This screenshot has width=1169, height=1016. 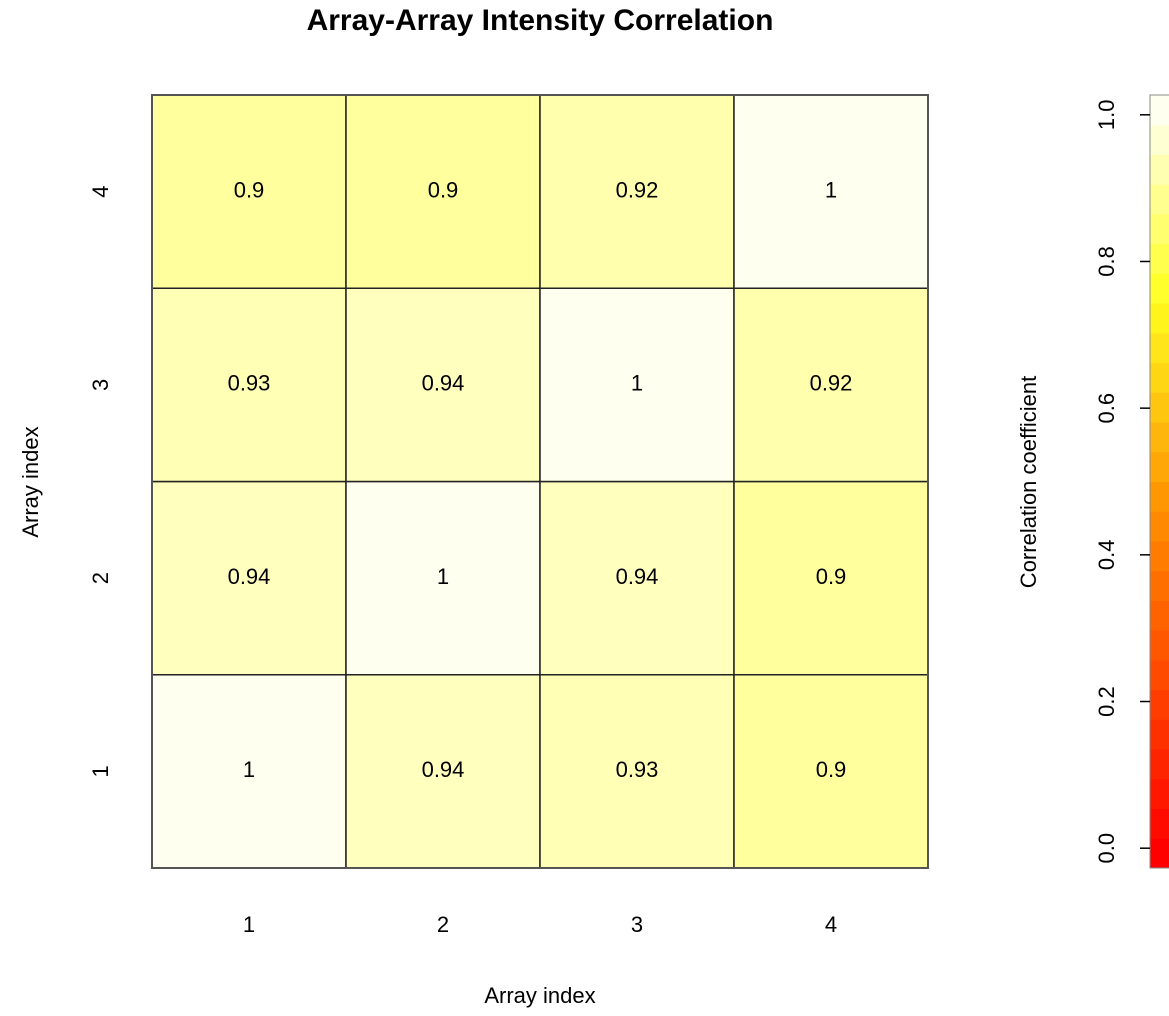 I want to click on colorbar-tick-label: 0.2, so click(x=1106, y=701).